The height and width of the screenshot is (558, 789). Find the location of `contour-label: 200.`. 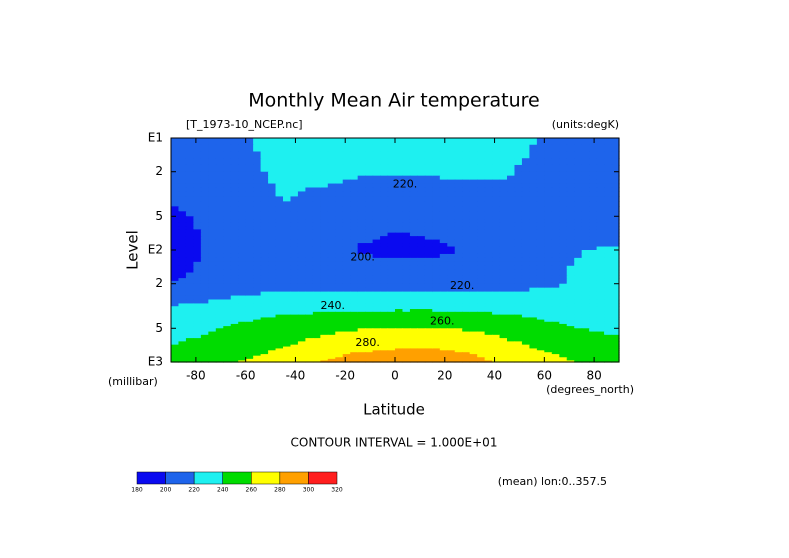

contour-label: 200. is located at coordinates (362, 257).